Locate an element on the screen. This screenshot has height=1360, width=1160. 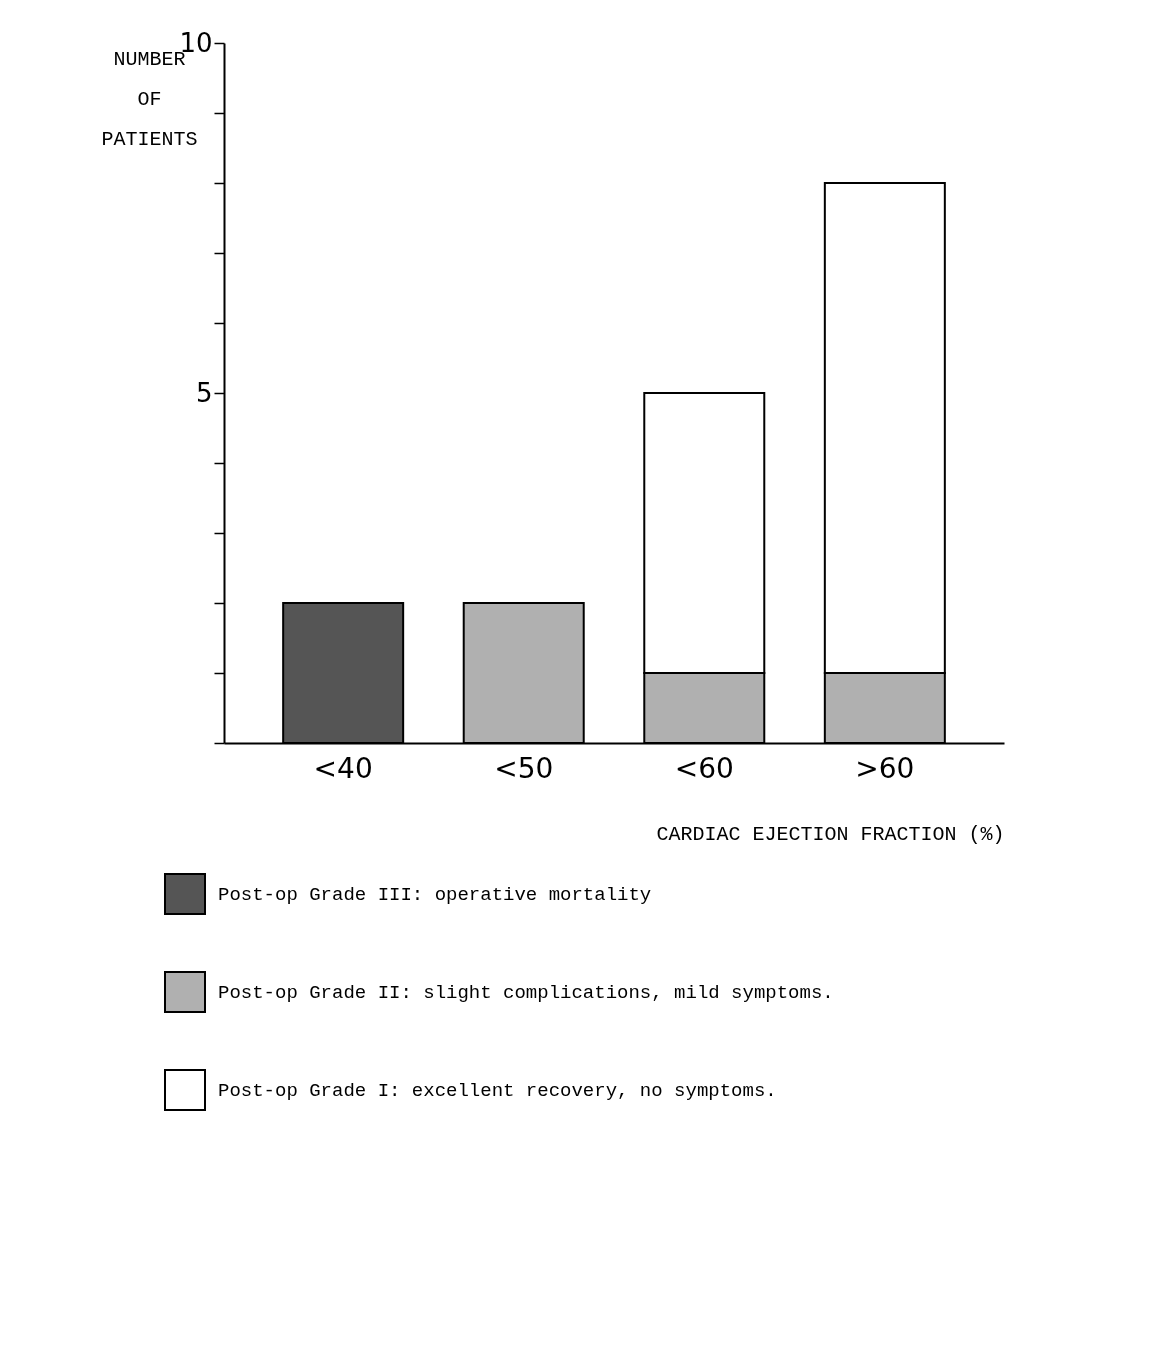
legend-label: Post-op Grade II: slight complications, mild symptoms. is located at coordinates (526, 993).